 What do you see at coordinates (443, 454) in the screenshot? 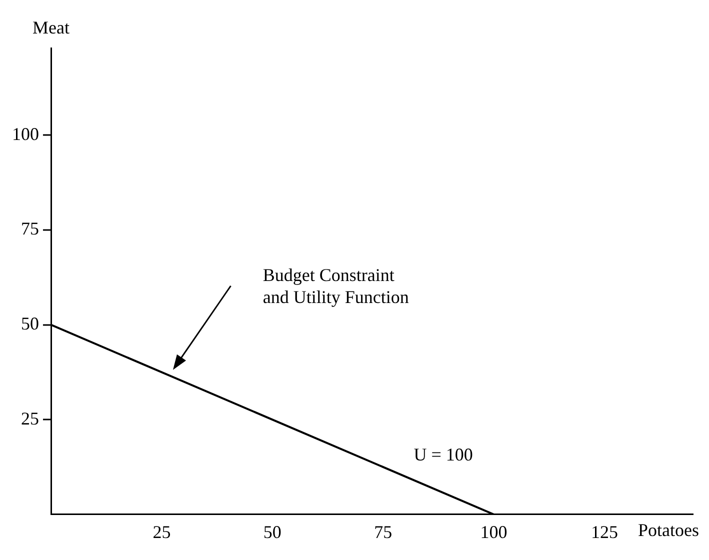
I see `annotation: U = 100` at bounding box center [443, 454].